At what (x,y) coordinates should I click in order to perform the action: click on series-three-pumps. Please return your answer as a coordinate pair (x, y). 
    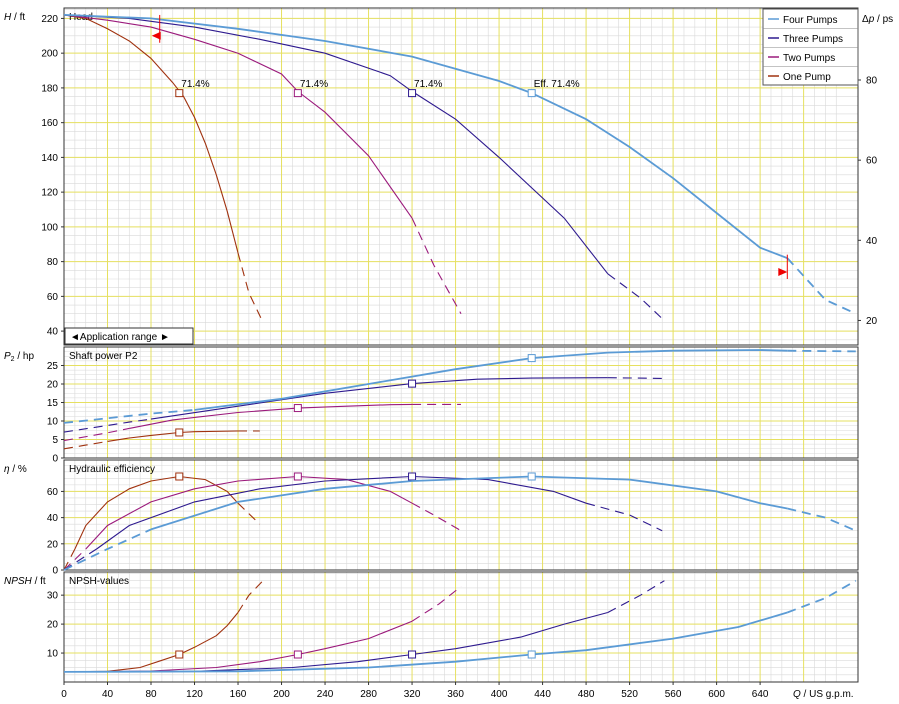
    Looking at the image, I should click on (364, 626).